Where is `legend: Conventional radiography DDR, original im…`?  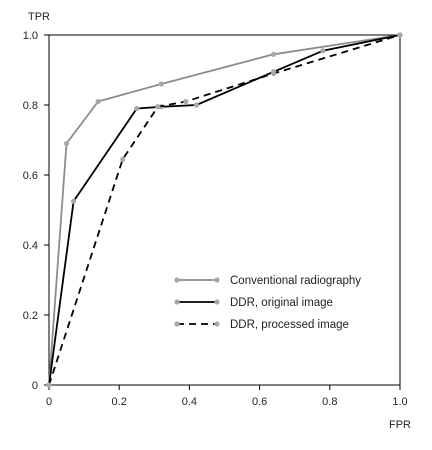
legend: Conventional radiography DDR, original im… is located at coordinates (267, 303).